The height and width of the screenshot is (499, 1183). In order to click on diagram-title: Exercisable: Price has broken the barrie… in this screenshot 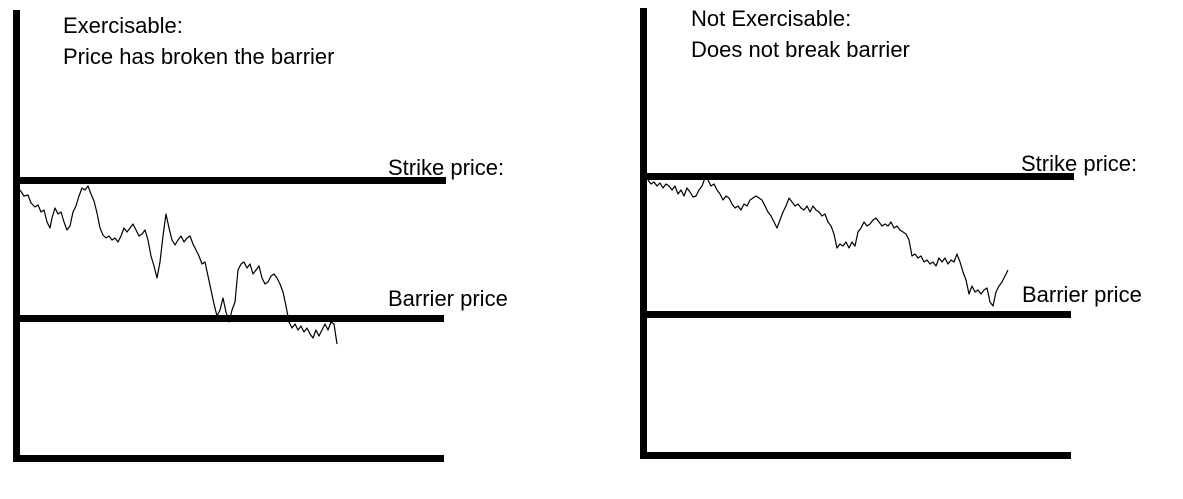, I will do `click(198, 41)`.